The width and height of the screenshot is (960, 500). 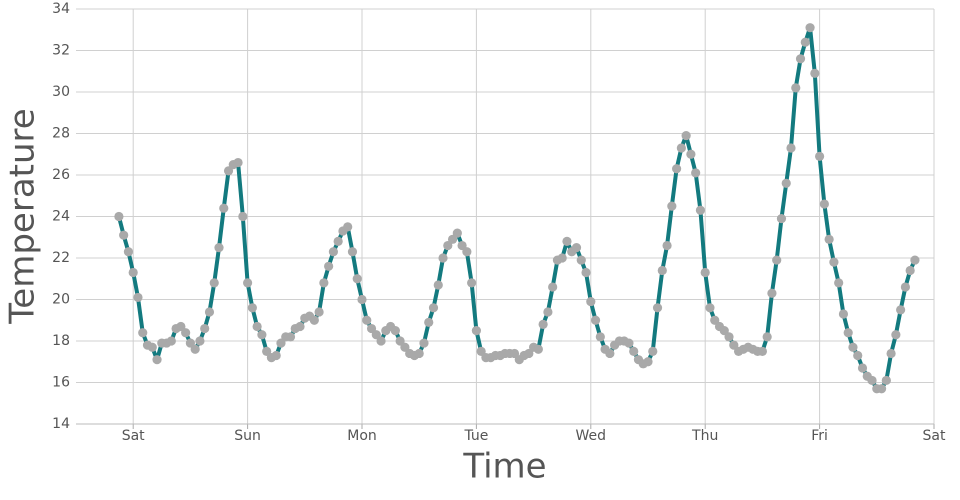 I want to click on y-tick-label: 30, so click(x=61, y=92).